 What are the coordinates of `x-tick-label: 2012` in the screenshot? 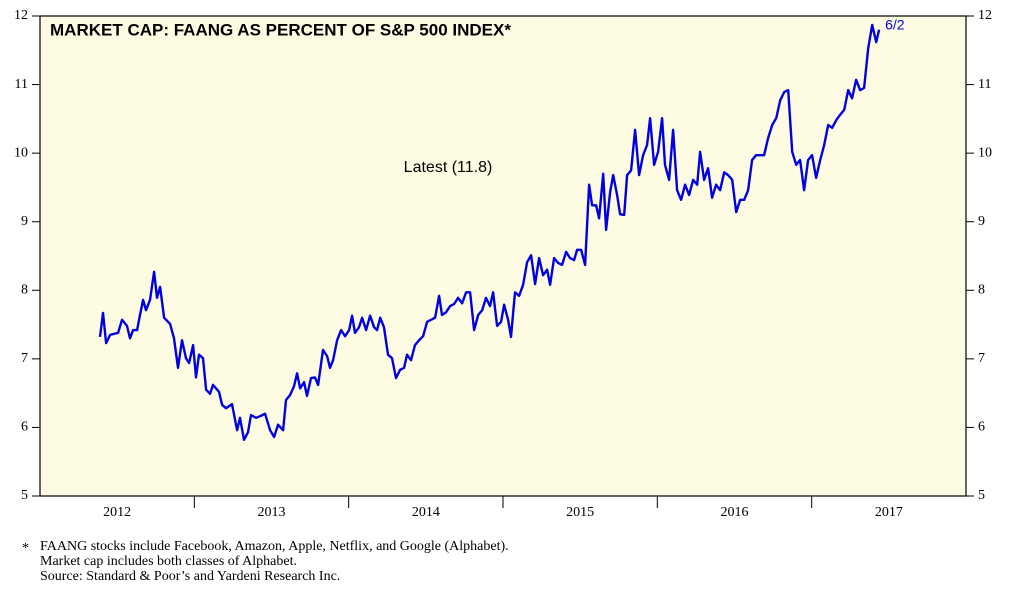 It's located at (117, 512).